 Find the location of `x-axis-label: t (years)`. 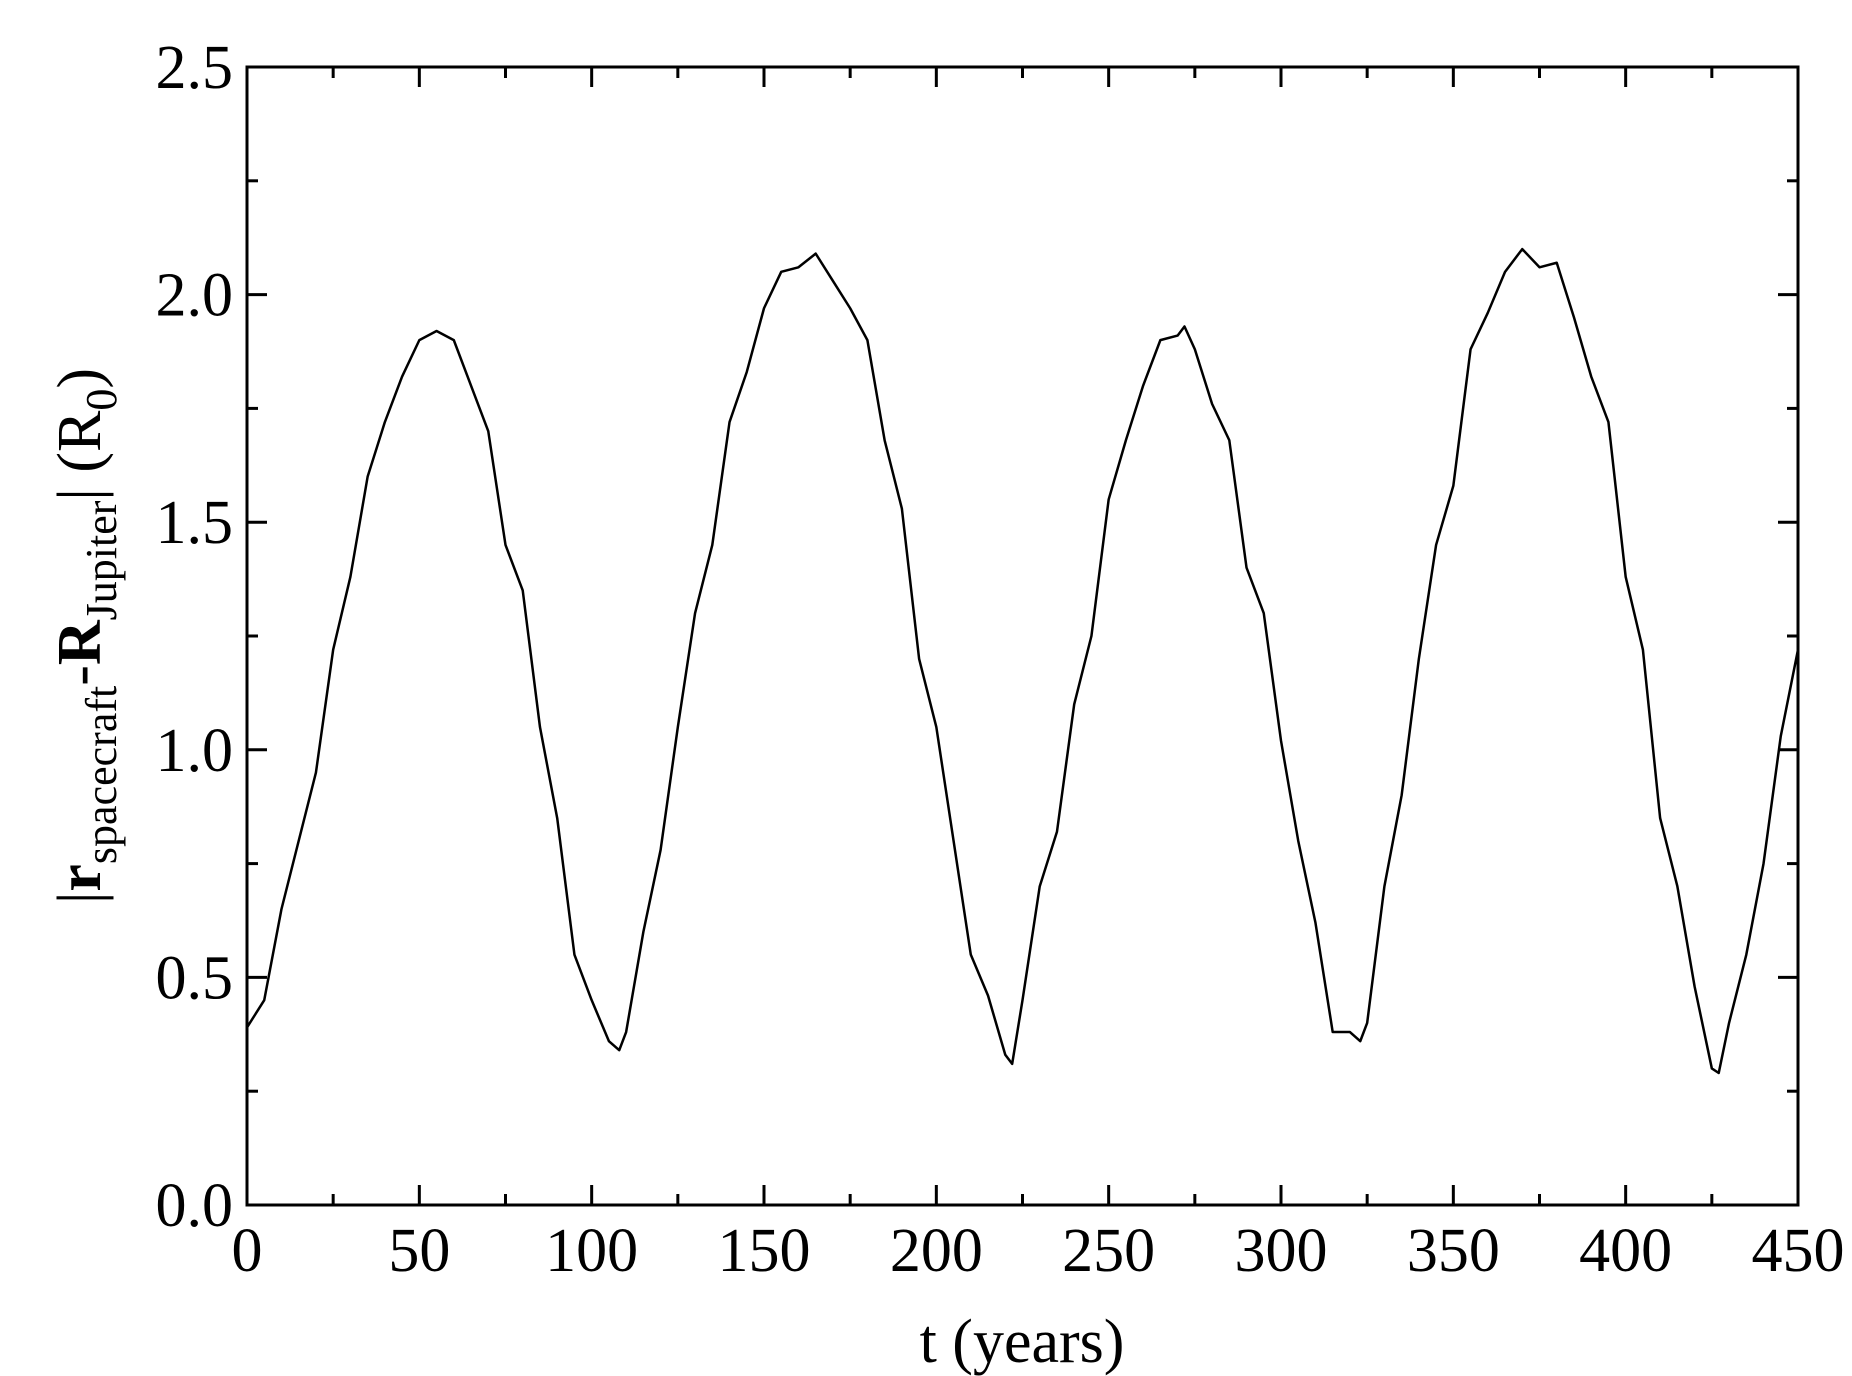

x-axis-label: t (years) is located at coordinates (1022, 1342).